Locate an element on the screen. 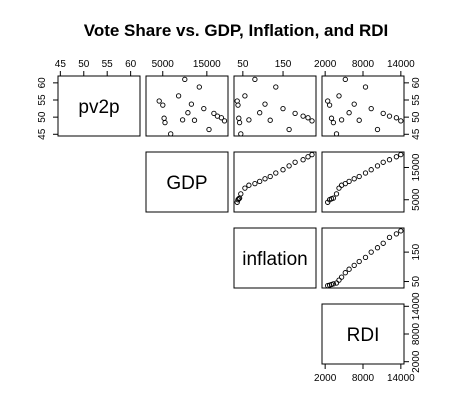  diagonal-label-pv2p: pv2p is located at coordinates (98, 107).